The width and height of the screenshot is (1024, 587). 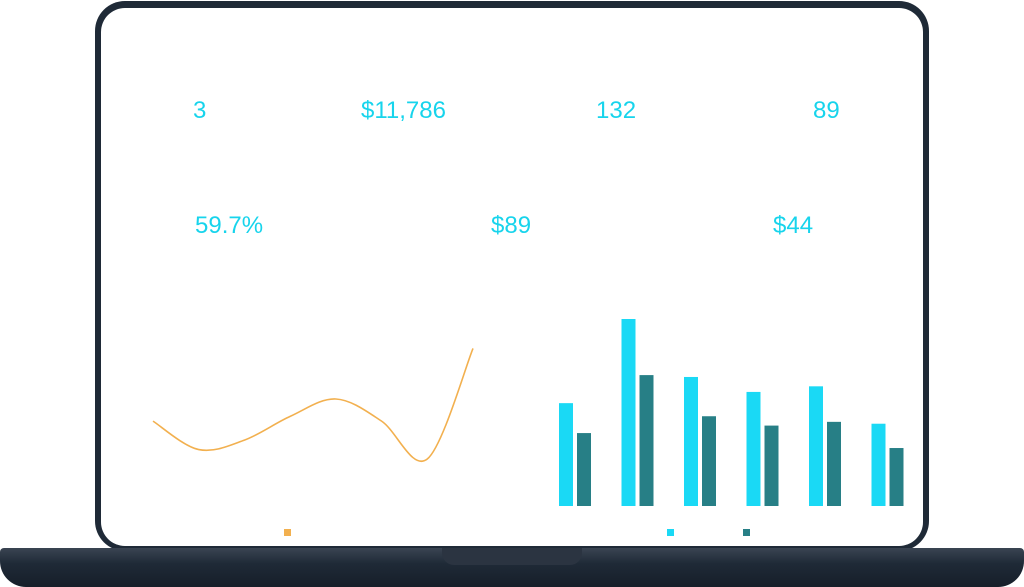 What do you see at coordinates (287, 532) in the screenshot?
I see `line-legend-marker` at bounding box center [287, 532].